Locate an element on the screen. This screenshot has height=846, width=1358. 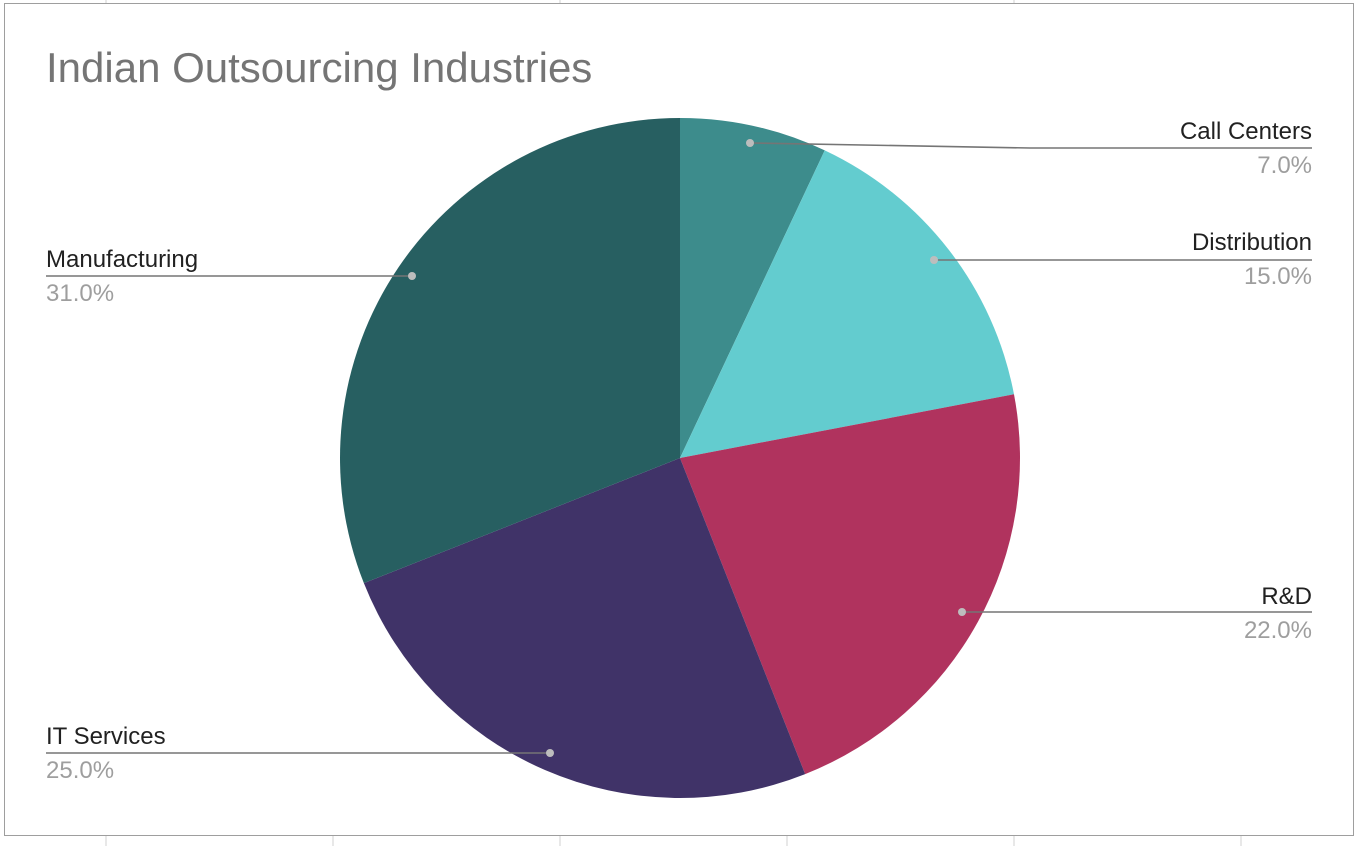
slice-name-it-services: IT Services is located at coordinates (106, 736).